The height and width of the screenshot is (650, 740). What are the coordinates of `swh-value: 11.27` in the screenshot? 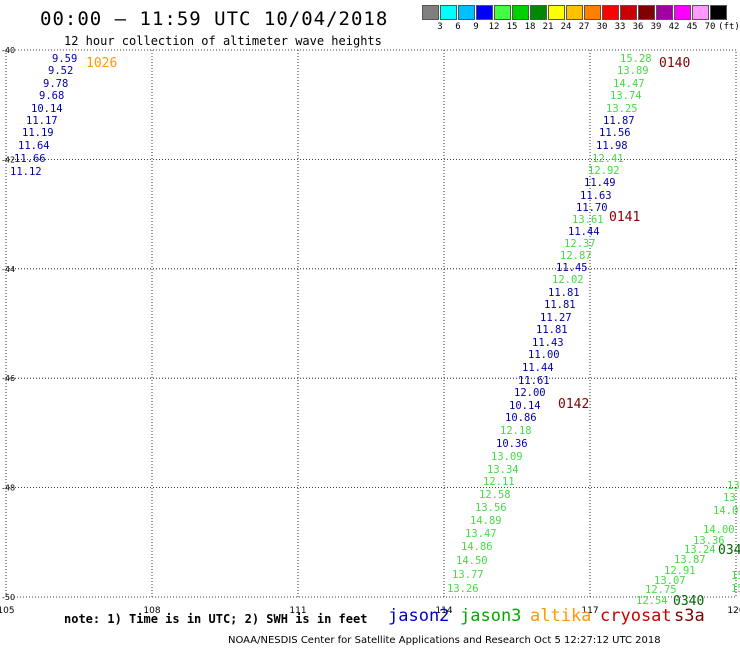 It's located at (556, 318).